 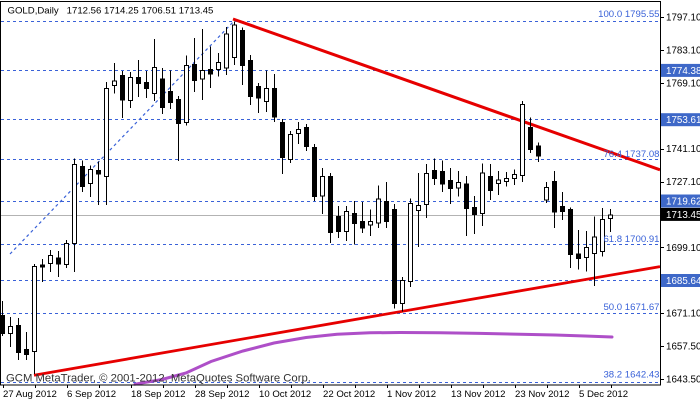 What do you see at coordinates (683, 83) in the screenshot?
I see `svg-text: 1769.10` at bounding box center [683, 83].